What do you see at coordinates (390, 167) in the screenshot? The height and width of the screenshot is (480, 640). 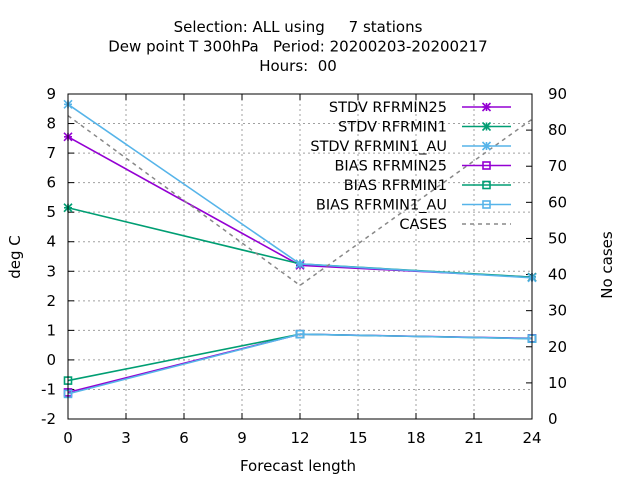 I see `legend-label: BIAS RFRMIN25` at bounding box center [390, 167].